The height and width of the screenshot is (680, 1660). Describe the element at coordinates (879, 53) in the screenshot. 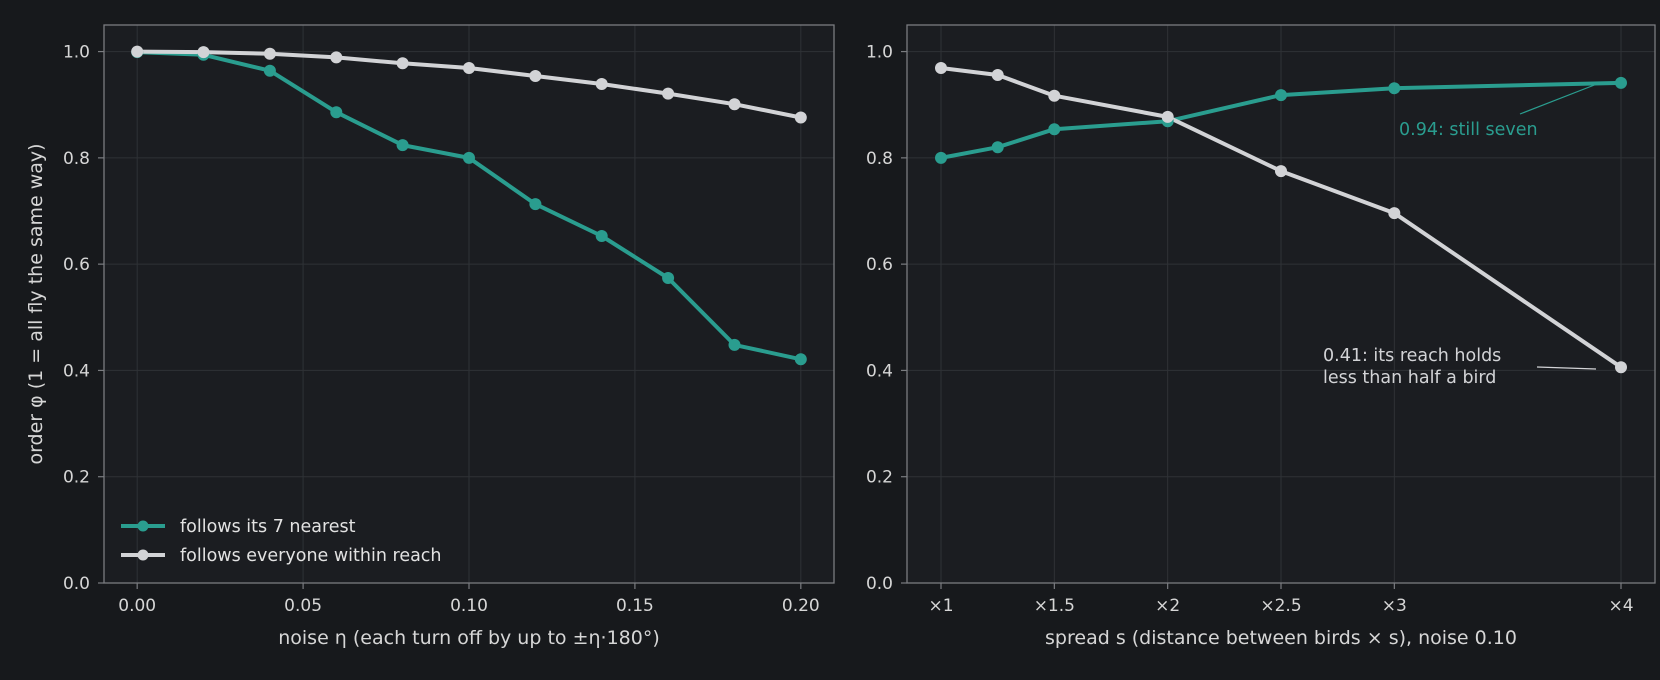

I see `right-y-tick-label-5: 1.0` at that location.